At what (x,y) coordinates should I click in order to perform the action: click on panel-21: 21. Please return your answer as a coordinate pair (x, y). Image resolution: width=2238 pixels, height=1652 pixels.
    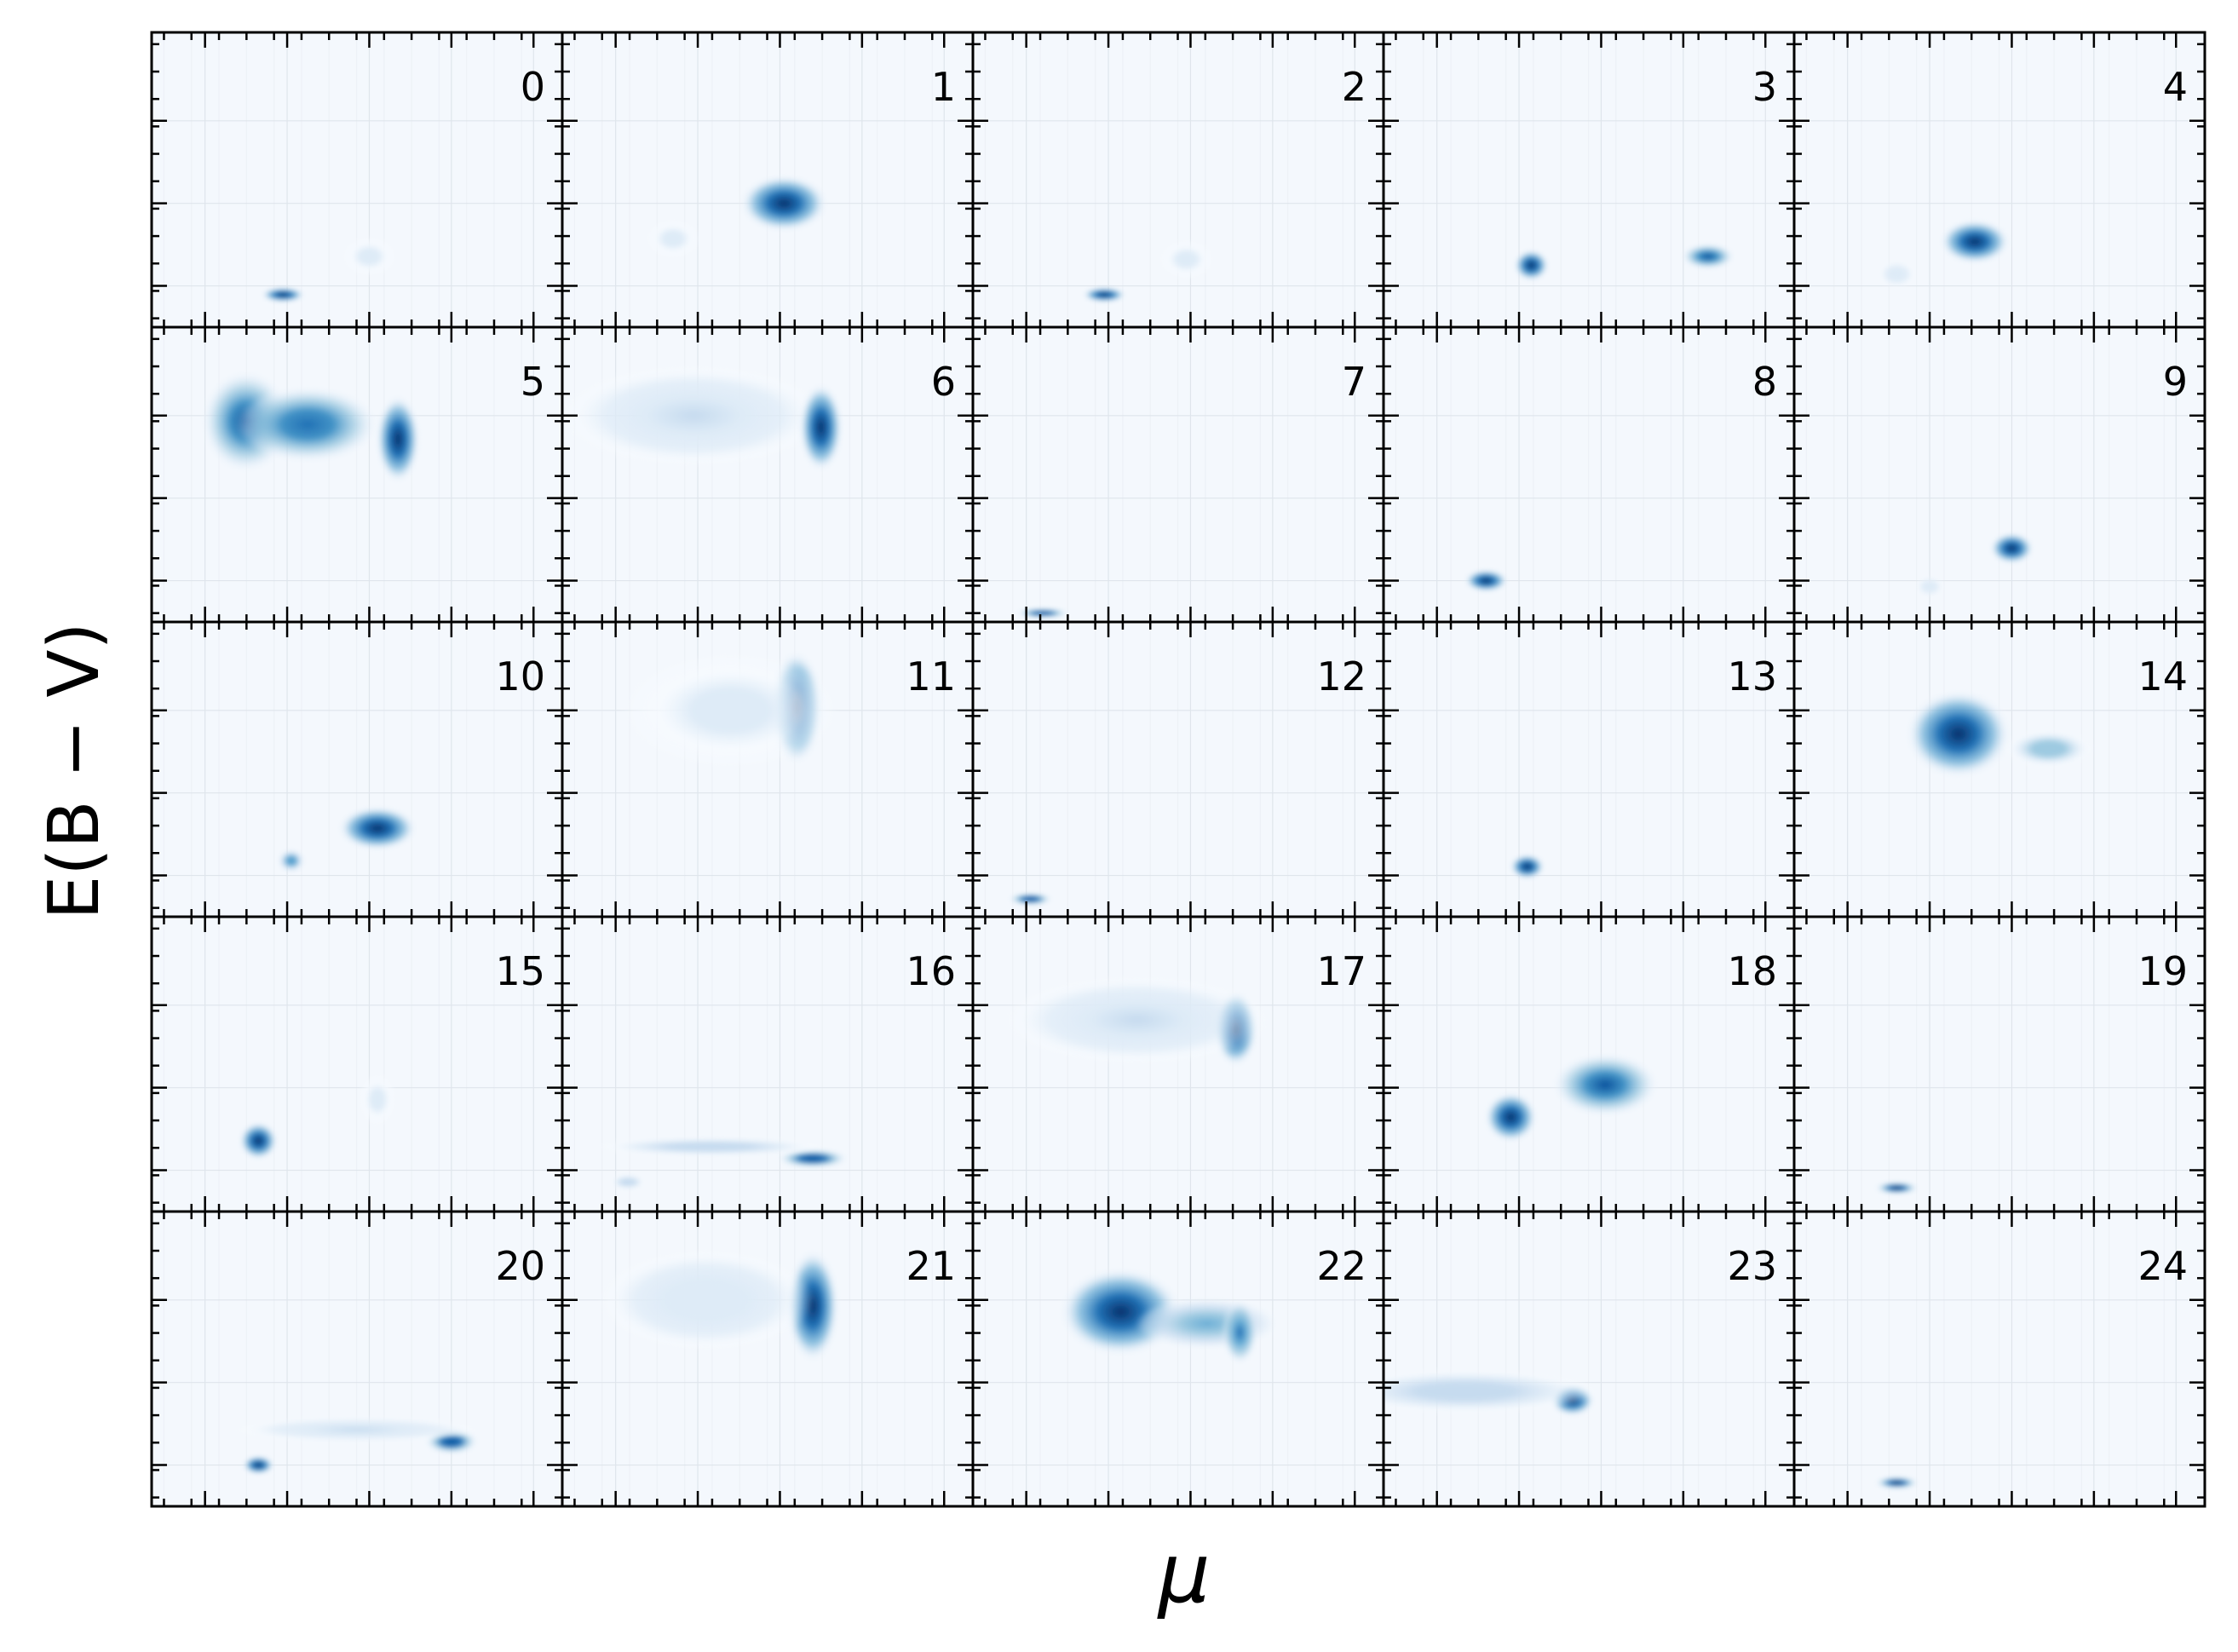
    Looking at the image, I should click on (768, 1359).